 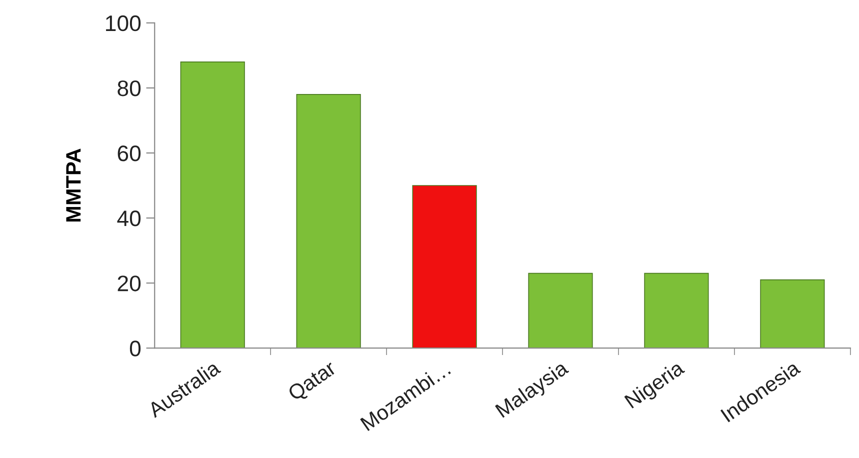 What do you see at coordinates (135, 348) in the screenshot?
I see `y-tick-label: 0` at bounding box center [135, 348].